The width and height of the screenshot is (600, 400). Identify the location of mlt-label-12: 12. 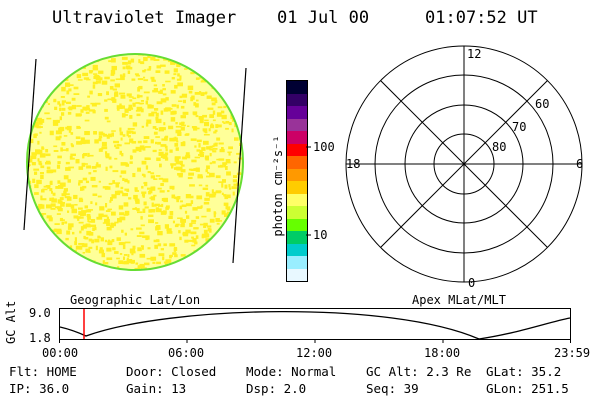
(474, 54).